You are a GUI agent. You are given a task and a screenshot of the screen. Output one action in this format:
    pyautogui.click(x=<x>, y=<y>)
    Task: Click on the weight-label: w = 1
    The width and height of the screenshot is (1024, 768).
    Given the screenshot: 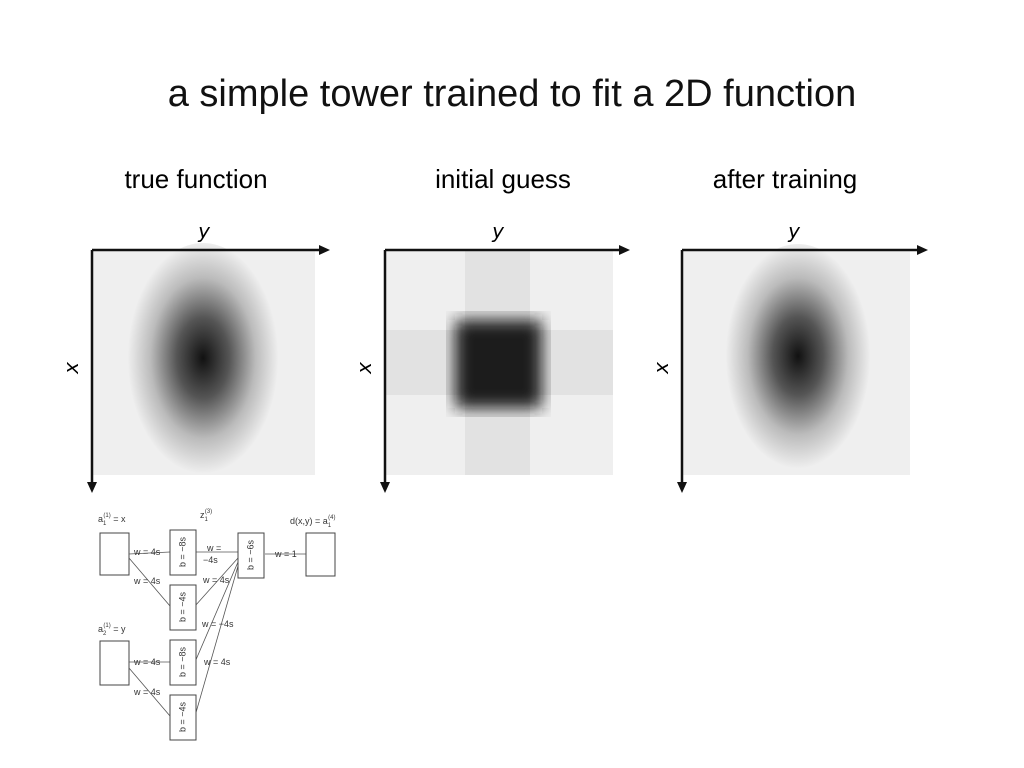 What is the action you would take?
    pyautogui.click(x=285, y=554)
    